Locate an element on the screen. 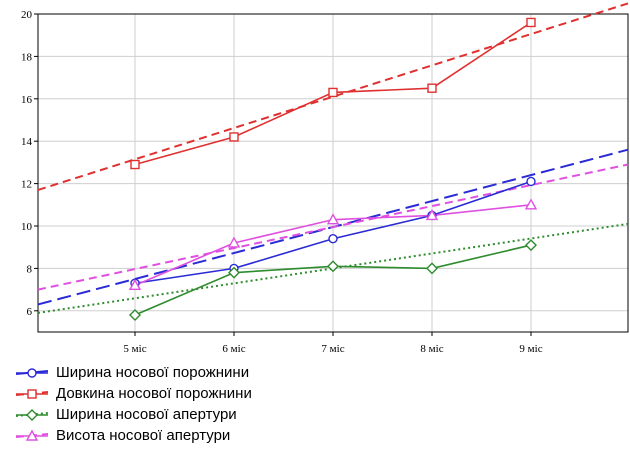  y-tick-label: 8 is located at coordinates (30, 269).